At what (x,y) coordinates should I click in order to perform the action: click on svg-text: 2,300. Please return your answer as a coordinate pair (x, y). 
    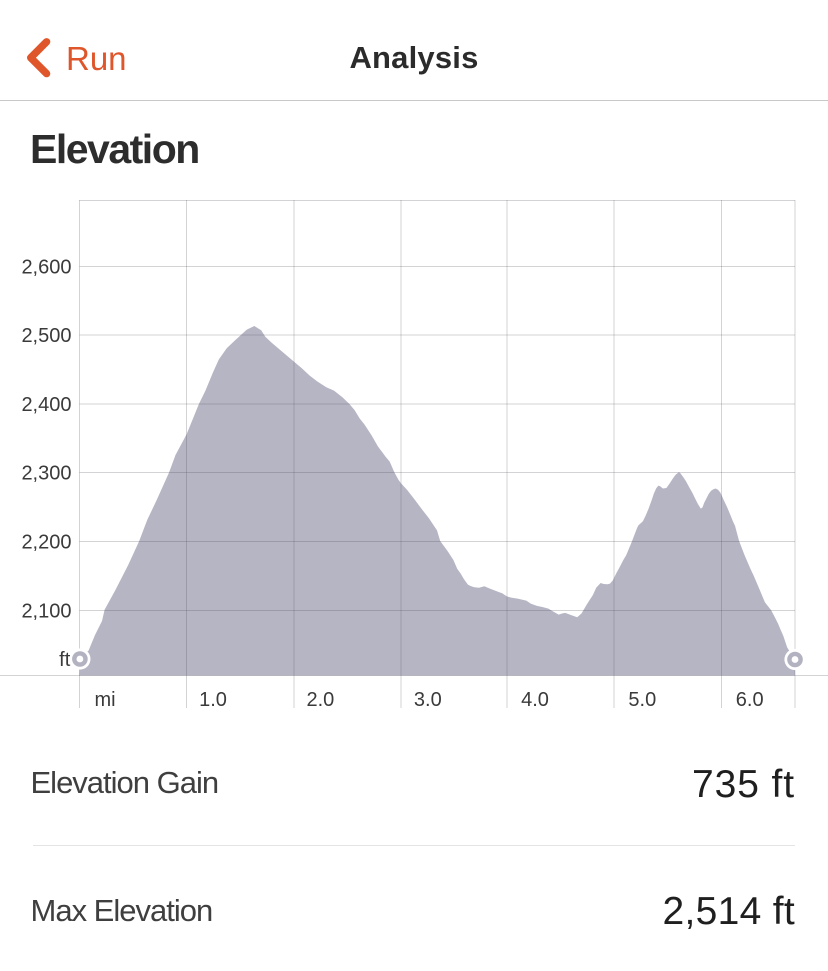
    Looking at the image, I should click on (46, 474).